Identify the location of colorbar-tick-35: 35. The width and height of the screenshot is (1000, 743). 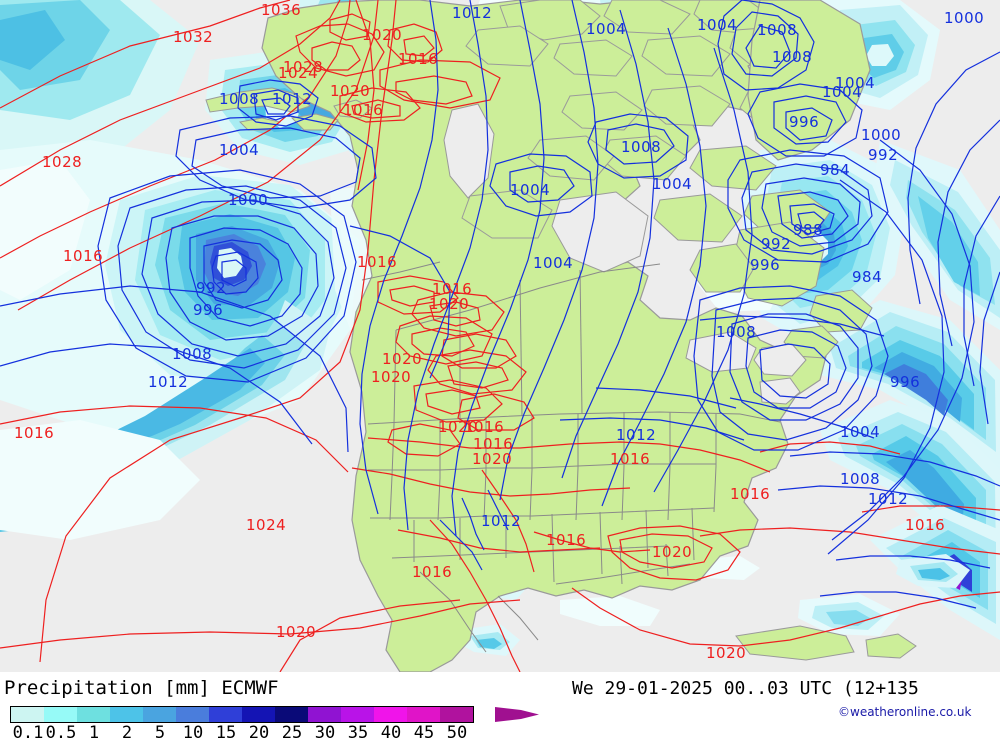
(358, 733).